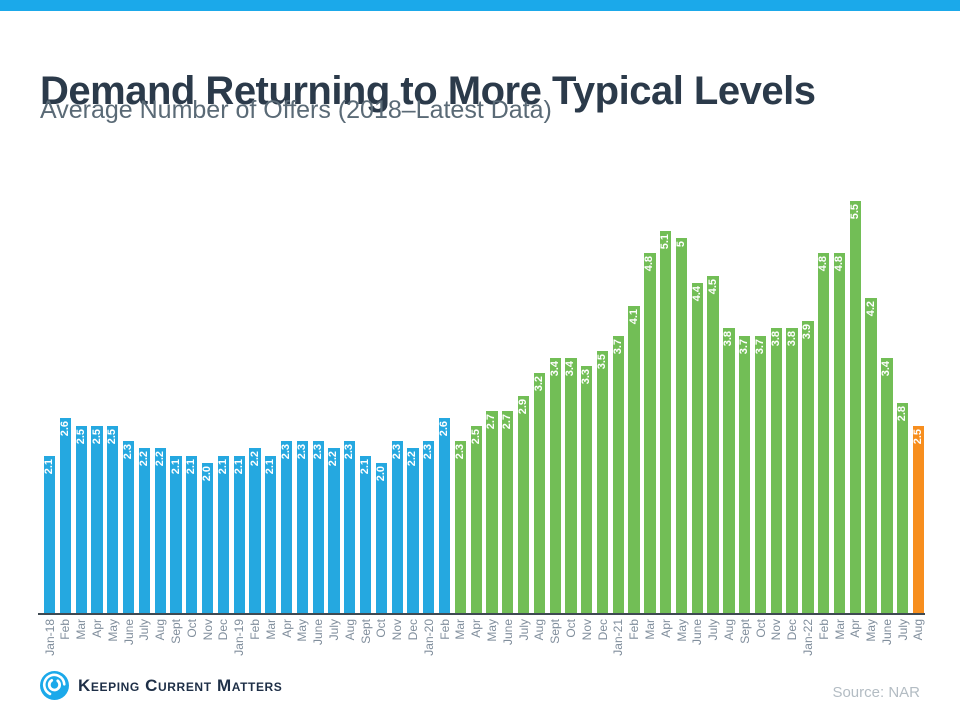  I want to click on bar-value-label: 5.5, so click(854, 211).